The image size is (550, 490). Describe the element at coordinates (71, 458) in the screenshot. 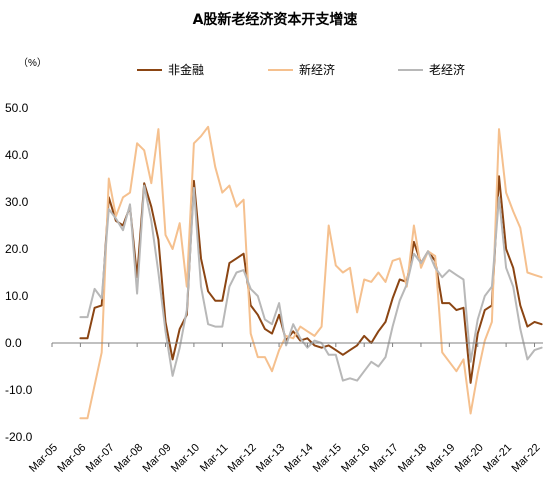

I see `x-tick-label: Mar-06` at that location.